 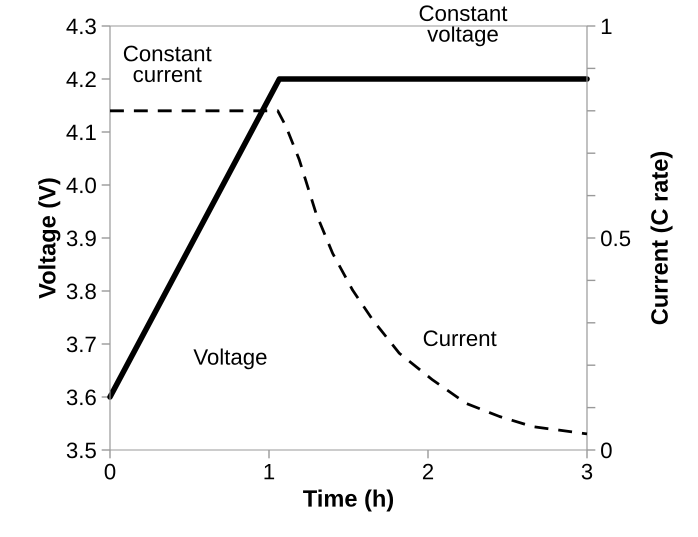 What do you see at coordinates (615, 238) in the screenshot?
I see `y2-tick-label: 0.5` at bounding box center [615, 238].